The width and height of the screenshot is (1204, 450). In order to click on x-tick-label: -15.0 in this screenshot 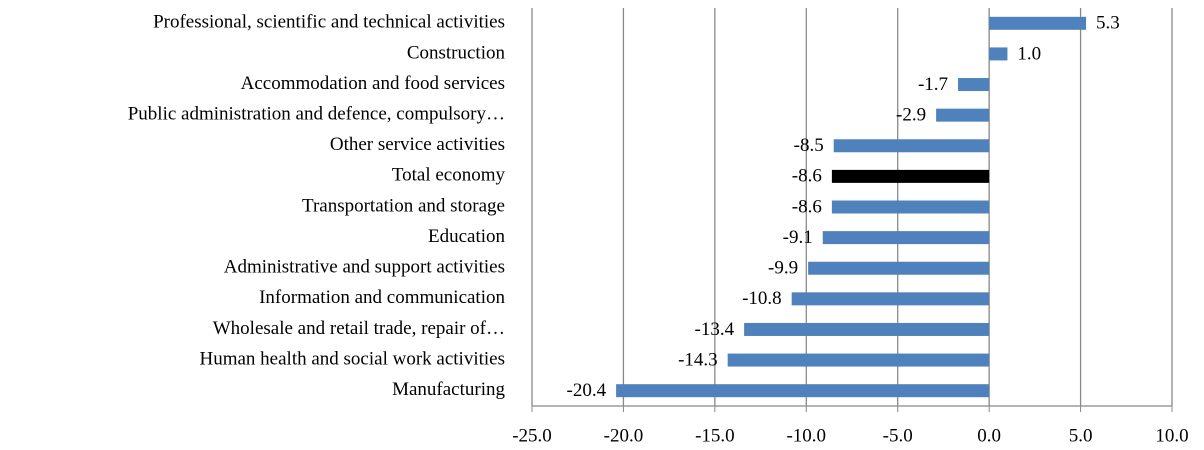, I will do `click(715, 435)`.